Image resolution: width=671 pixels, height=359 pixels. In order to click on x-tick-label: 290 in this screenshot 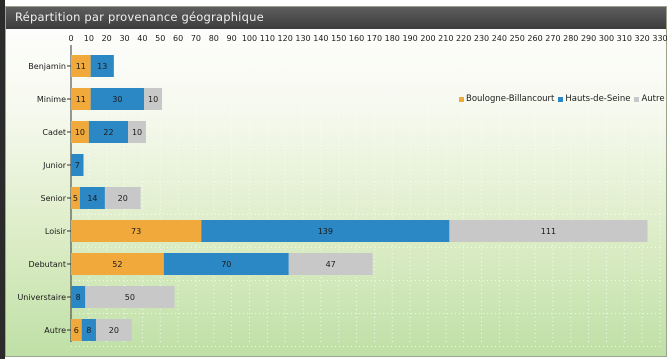, I will do `click(588, 38)`.